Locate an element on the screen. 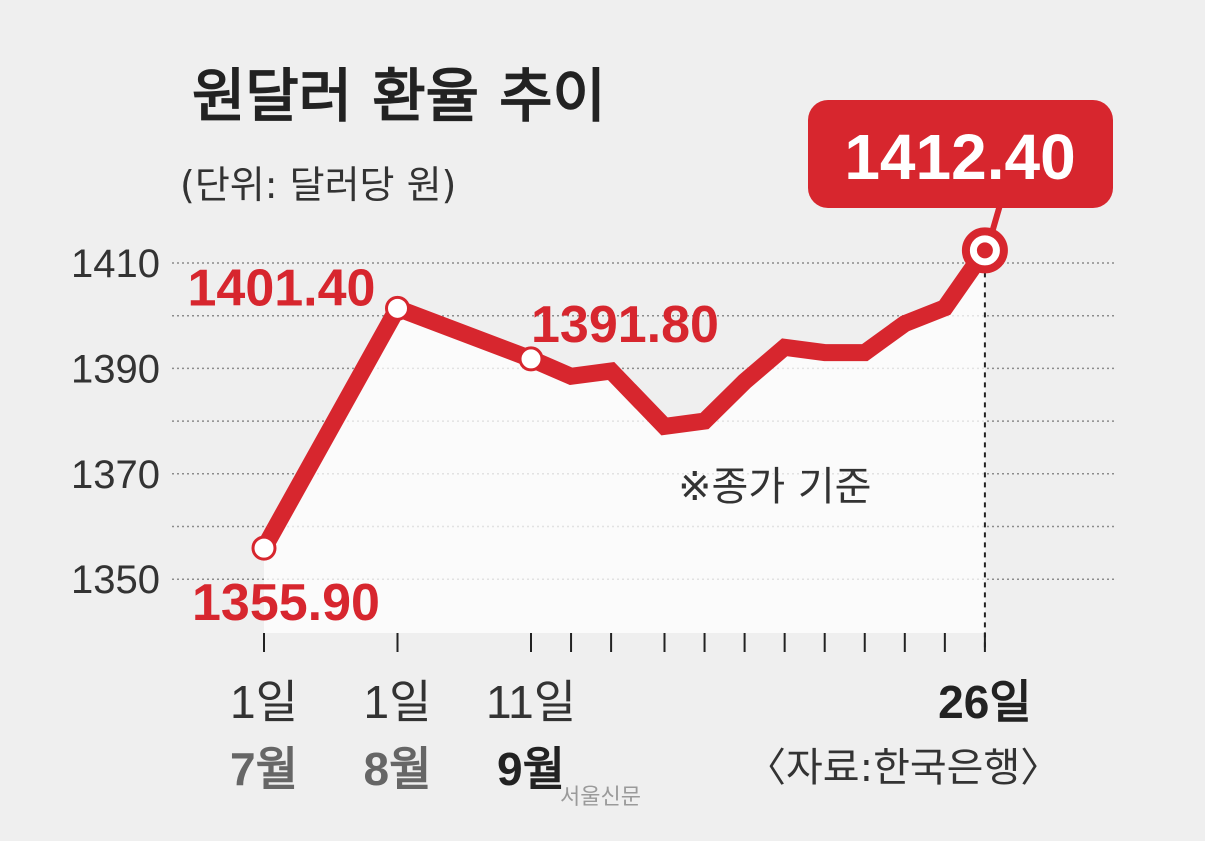  x-axis-labels: 1일 7월 1일 8월 11일 9월 26일 is located at coordinates (631, 735).